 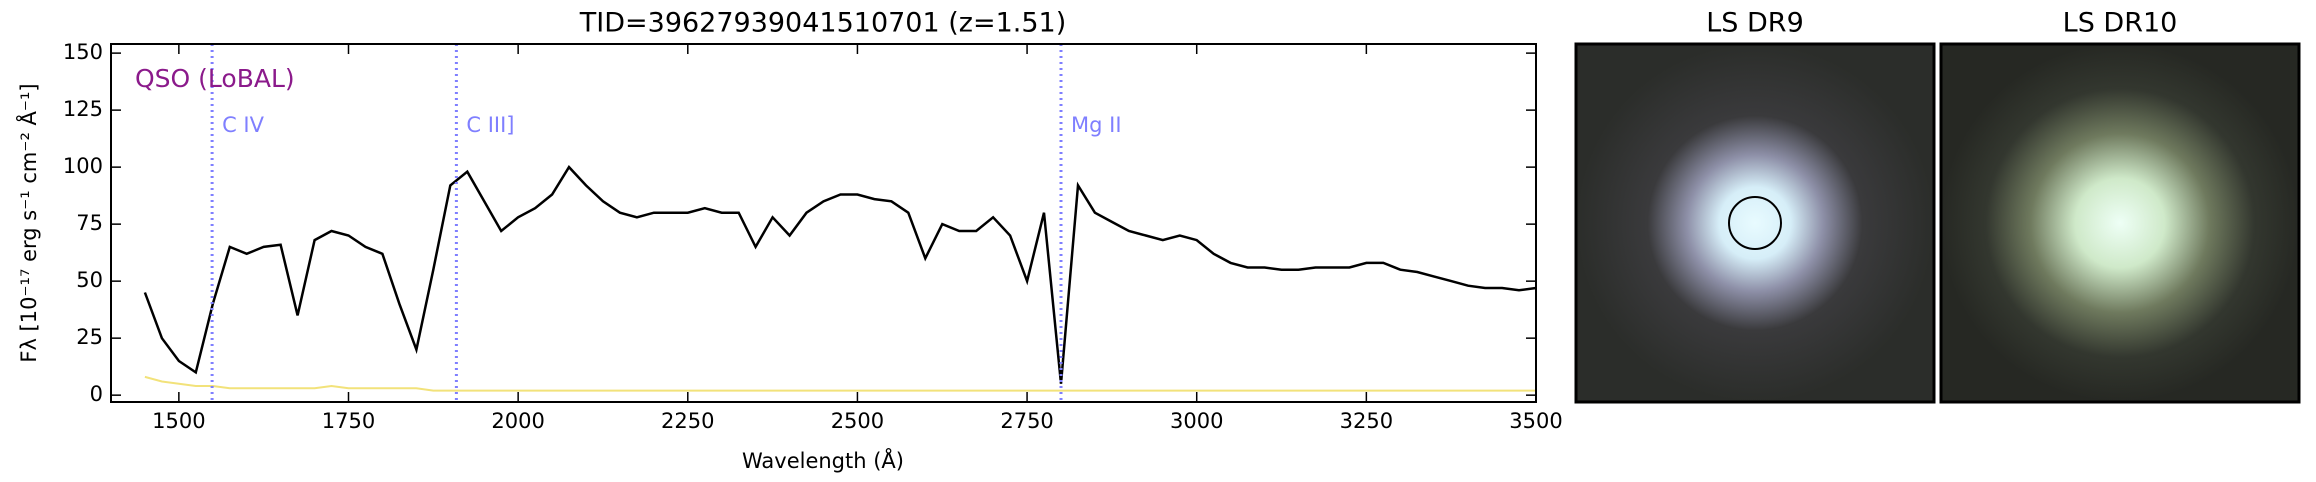 What do you see at coordinates (83, 52) in the screenshot?
I see `y-tick-label: 150` at bounding box center [83, 52].